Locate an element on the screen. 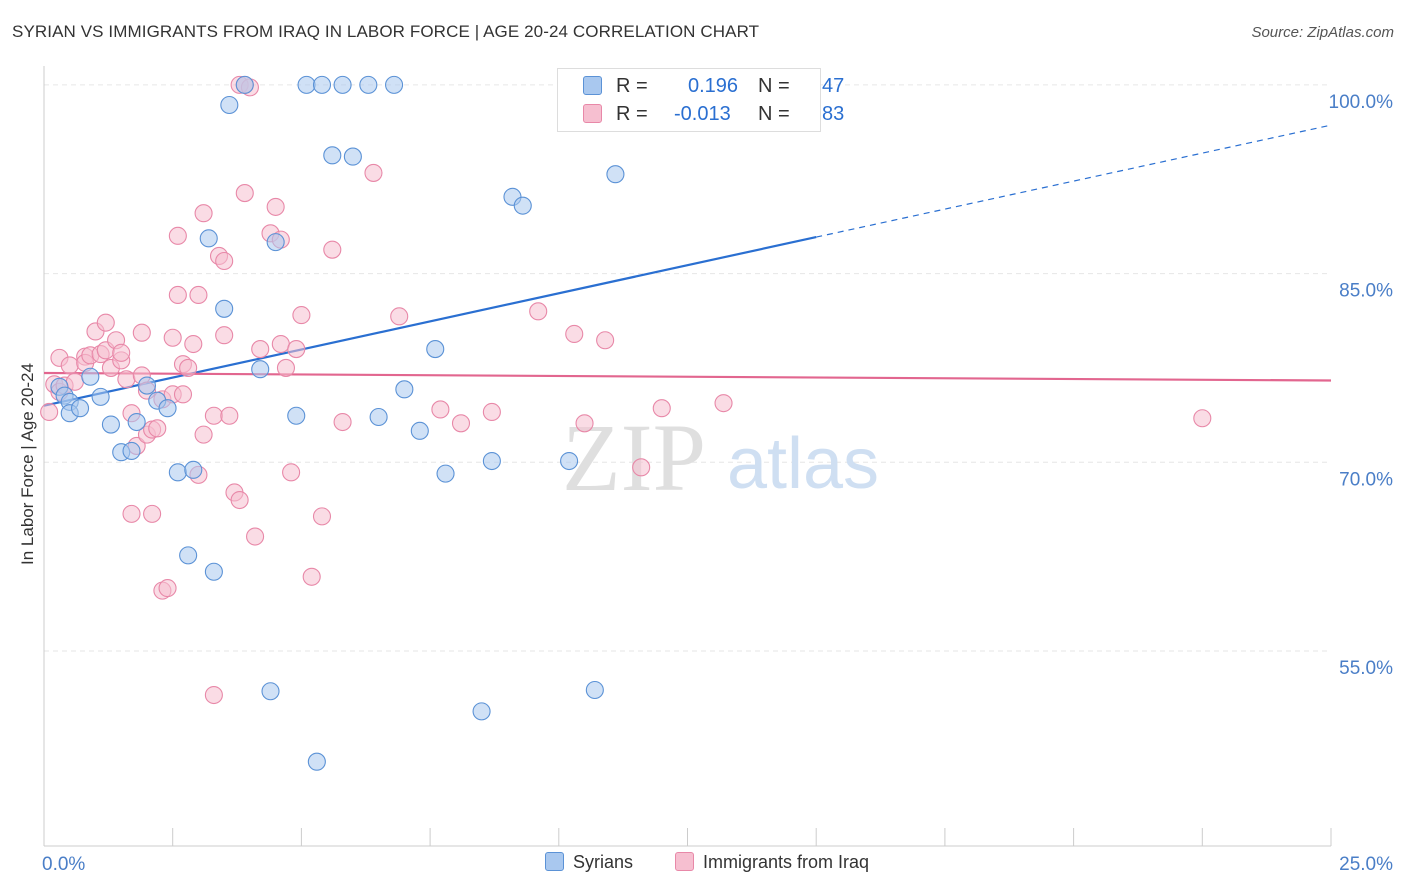  iraq-r-value: -0.013 is located at coordinates (702, 113).